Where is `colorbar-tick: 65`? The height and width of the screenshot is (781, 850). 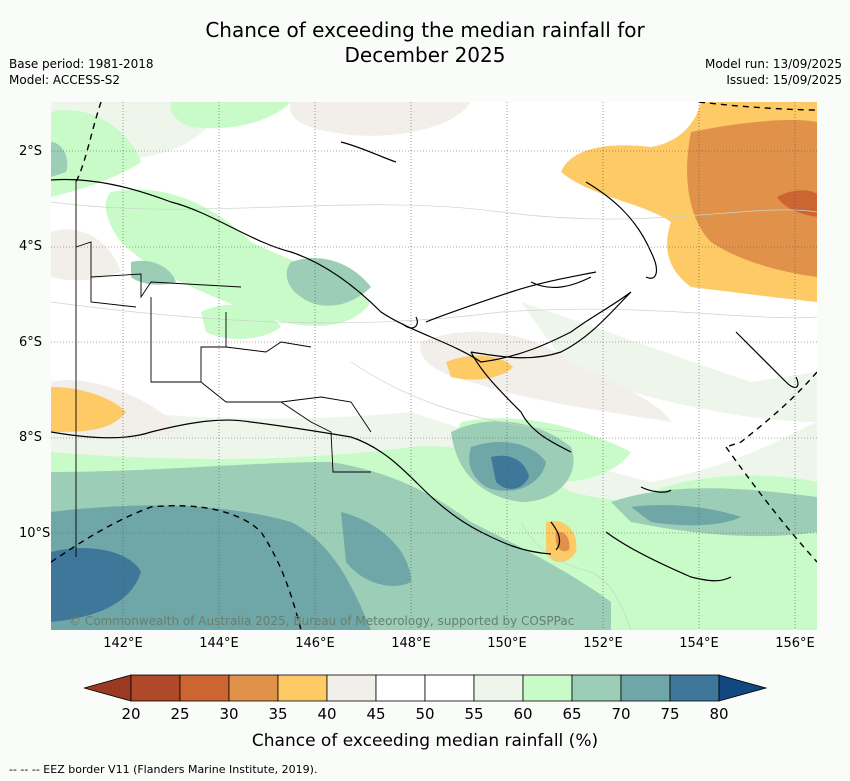 colorbar-tick: 65 is located at coordinates (572, 714).